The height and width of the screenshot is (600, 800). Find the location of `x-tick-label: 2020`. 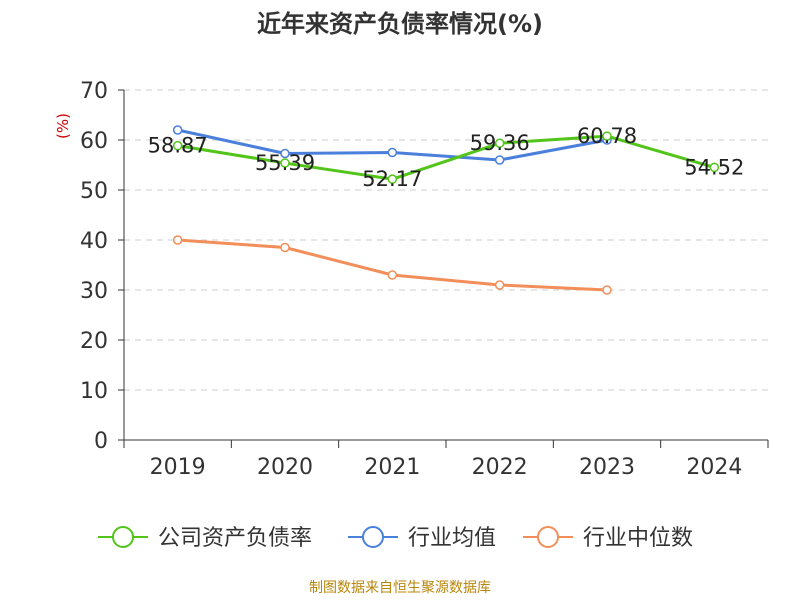

x-tick-label: 2020 is located at coordinates (285, 467).